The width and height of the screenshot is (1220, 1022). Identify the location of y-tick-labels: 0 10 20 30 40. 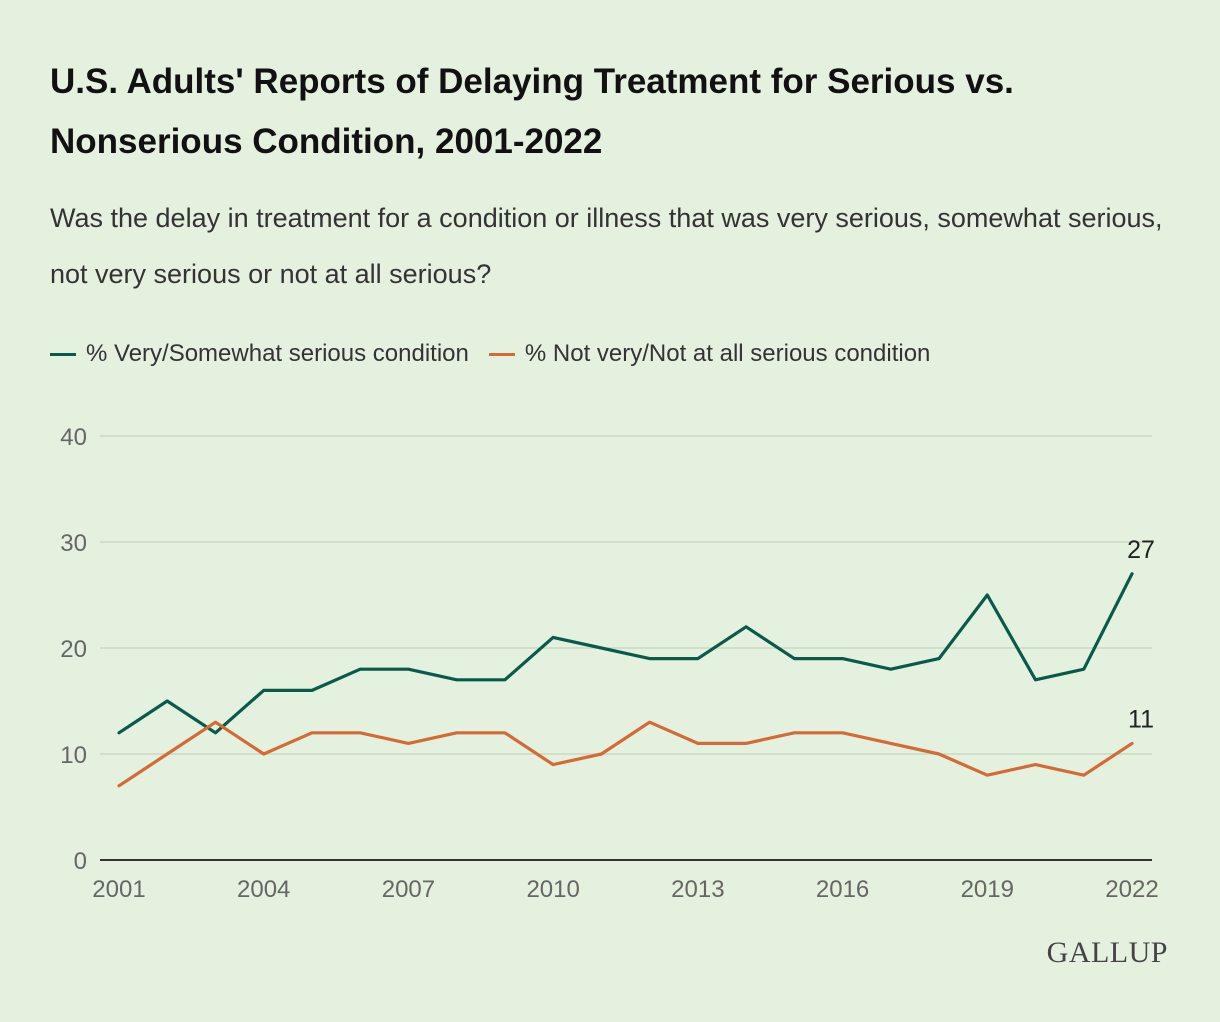
(73, 649).